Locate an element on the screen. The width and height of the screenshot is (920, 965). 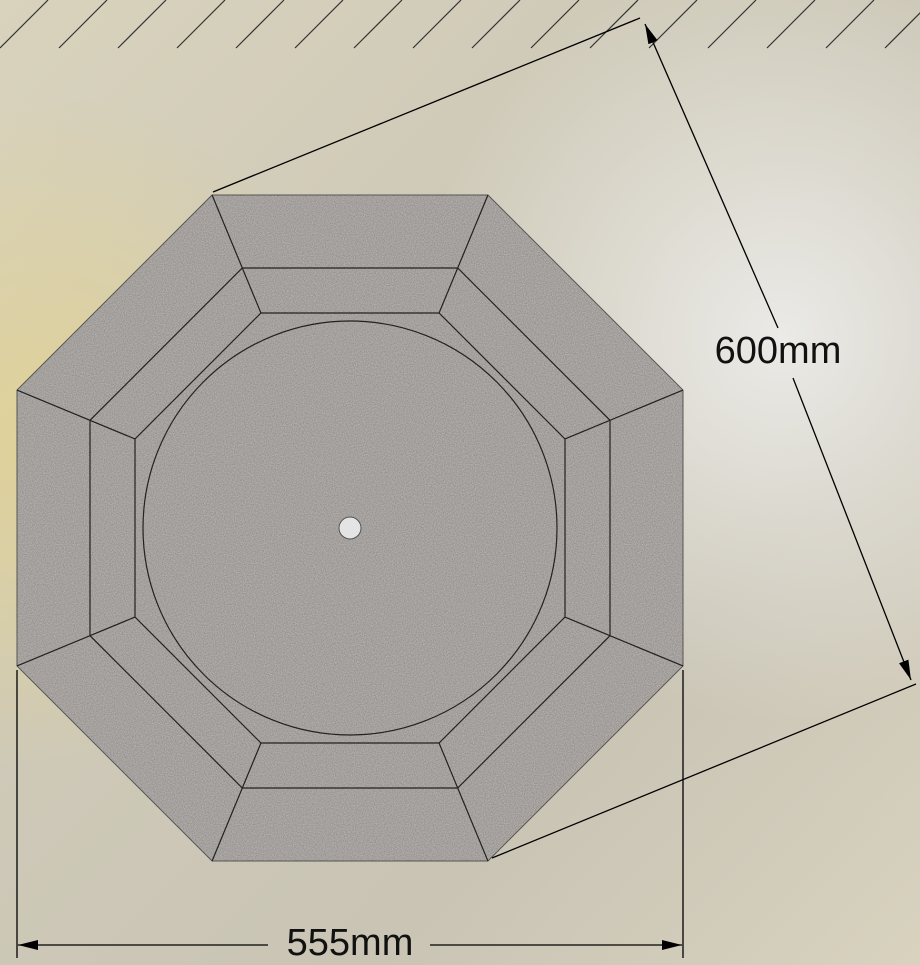
dimension-label: 555mm is located at coordinates (350, 943).